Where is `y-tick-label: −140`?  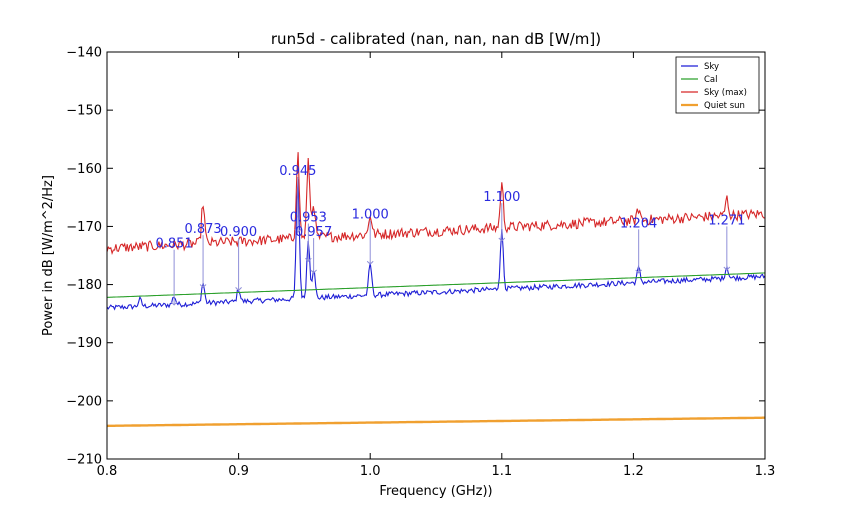
y-tick-label: −140 is located at coordinates (84, 53).